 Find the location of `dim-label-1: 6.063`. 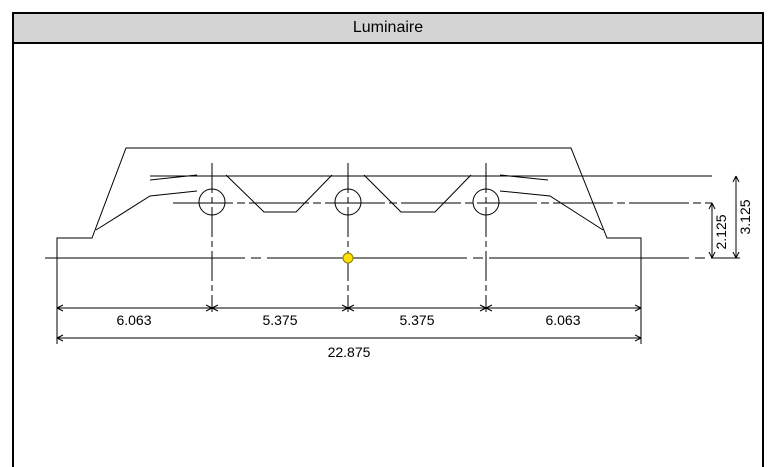

dim-label-1: 6.063 is located at coordinates (133, 320).